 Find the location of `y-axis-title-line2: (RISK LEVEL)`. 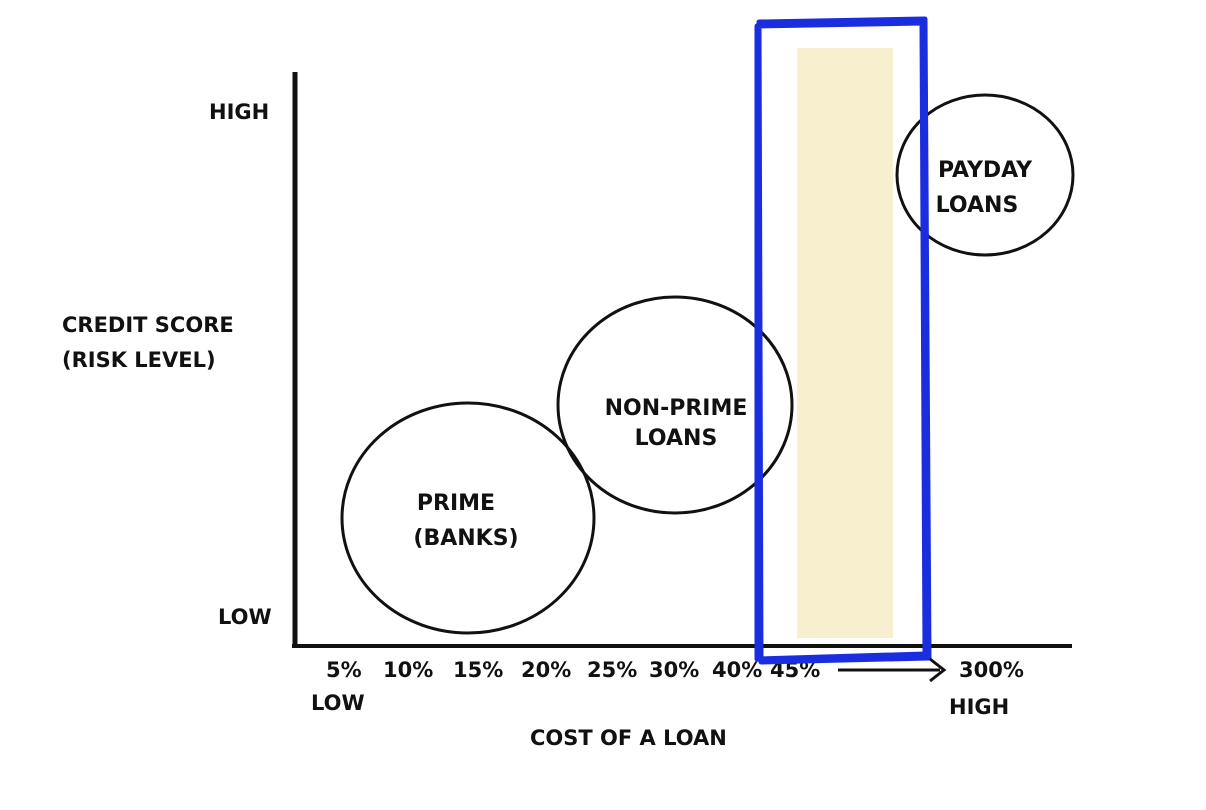

y-axis-title-line2: (RISK LEVEL) is located at coordinates (139, 360).